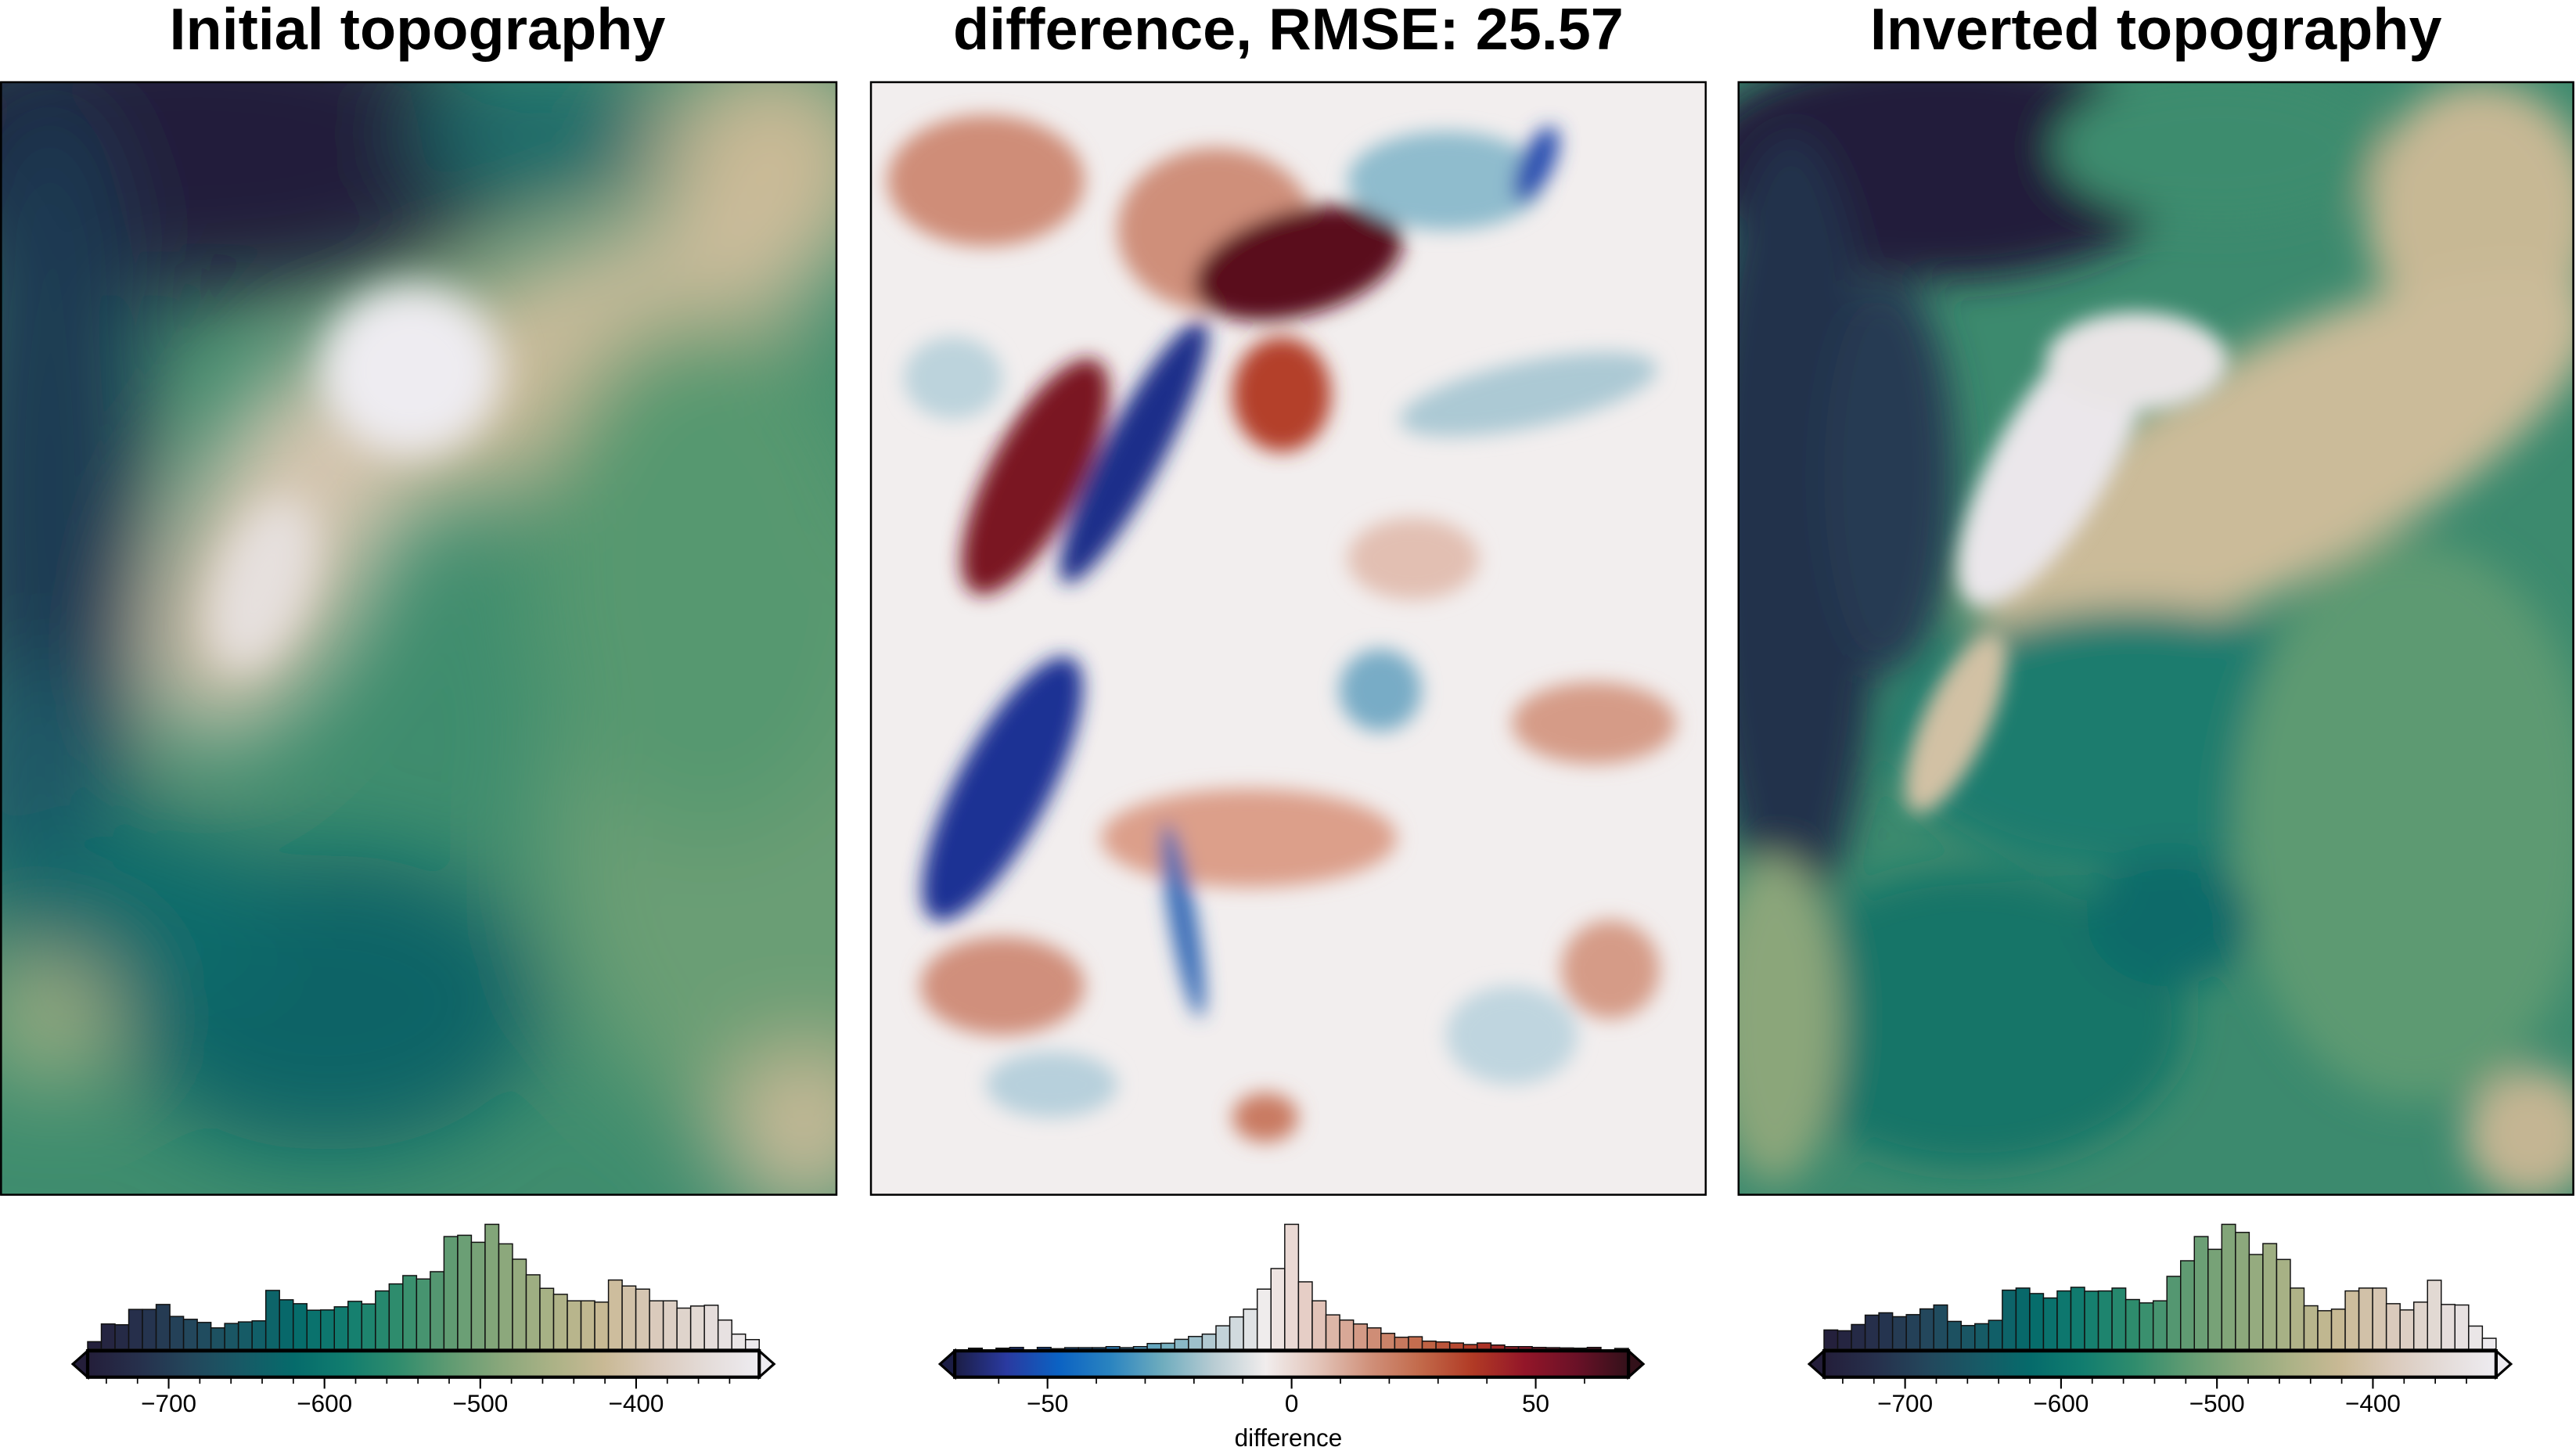 This screenshot has height=1447, width=2576. I want to click on colorbar-tick-label: 50, so click(1536, 1403).